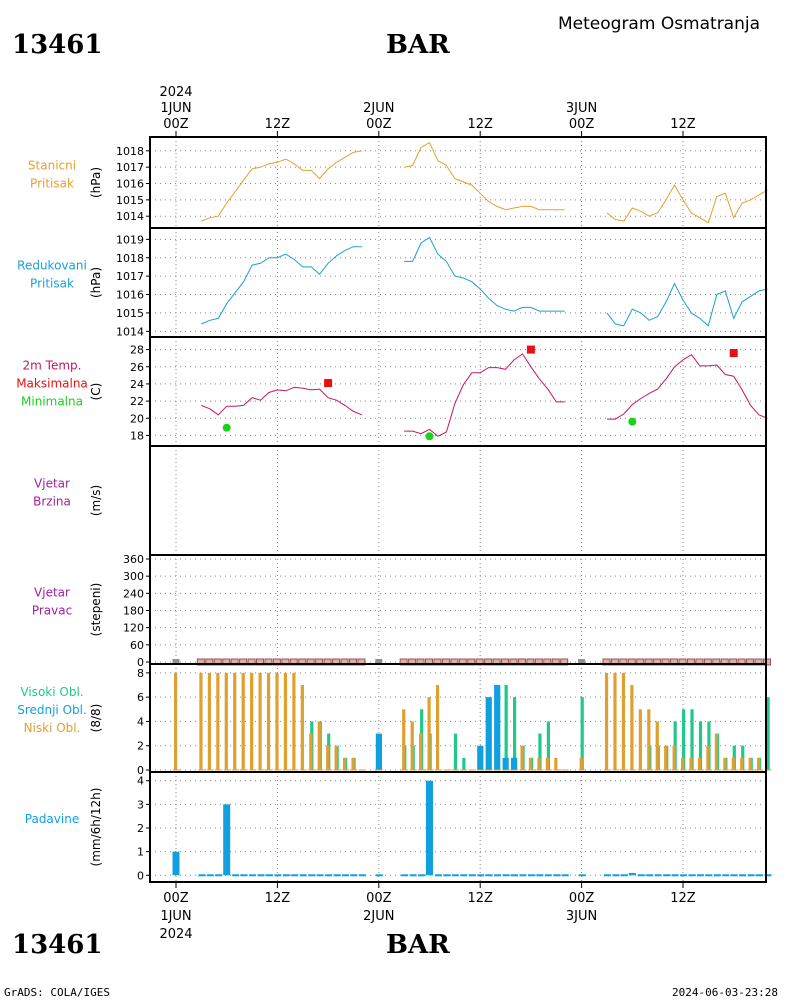 This screenshot has height=1000, width=800. What do you see at coordinates (581, 108) in the screenshot?
I see `top-day-label: 3JUN` at bounding box center [581, 108].